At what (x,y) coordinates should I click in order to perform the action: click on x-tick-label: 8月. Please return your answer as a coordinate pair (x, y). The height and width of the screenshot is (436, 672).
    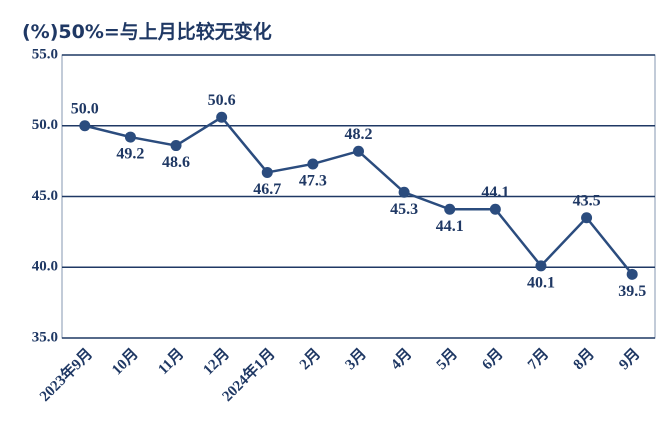
    Looking at the image, I should click on (584, 359).